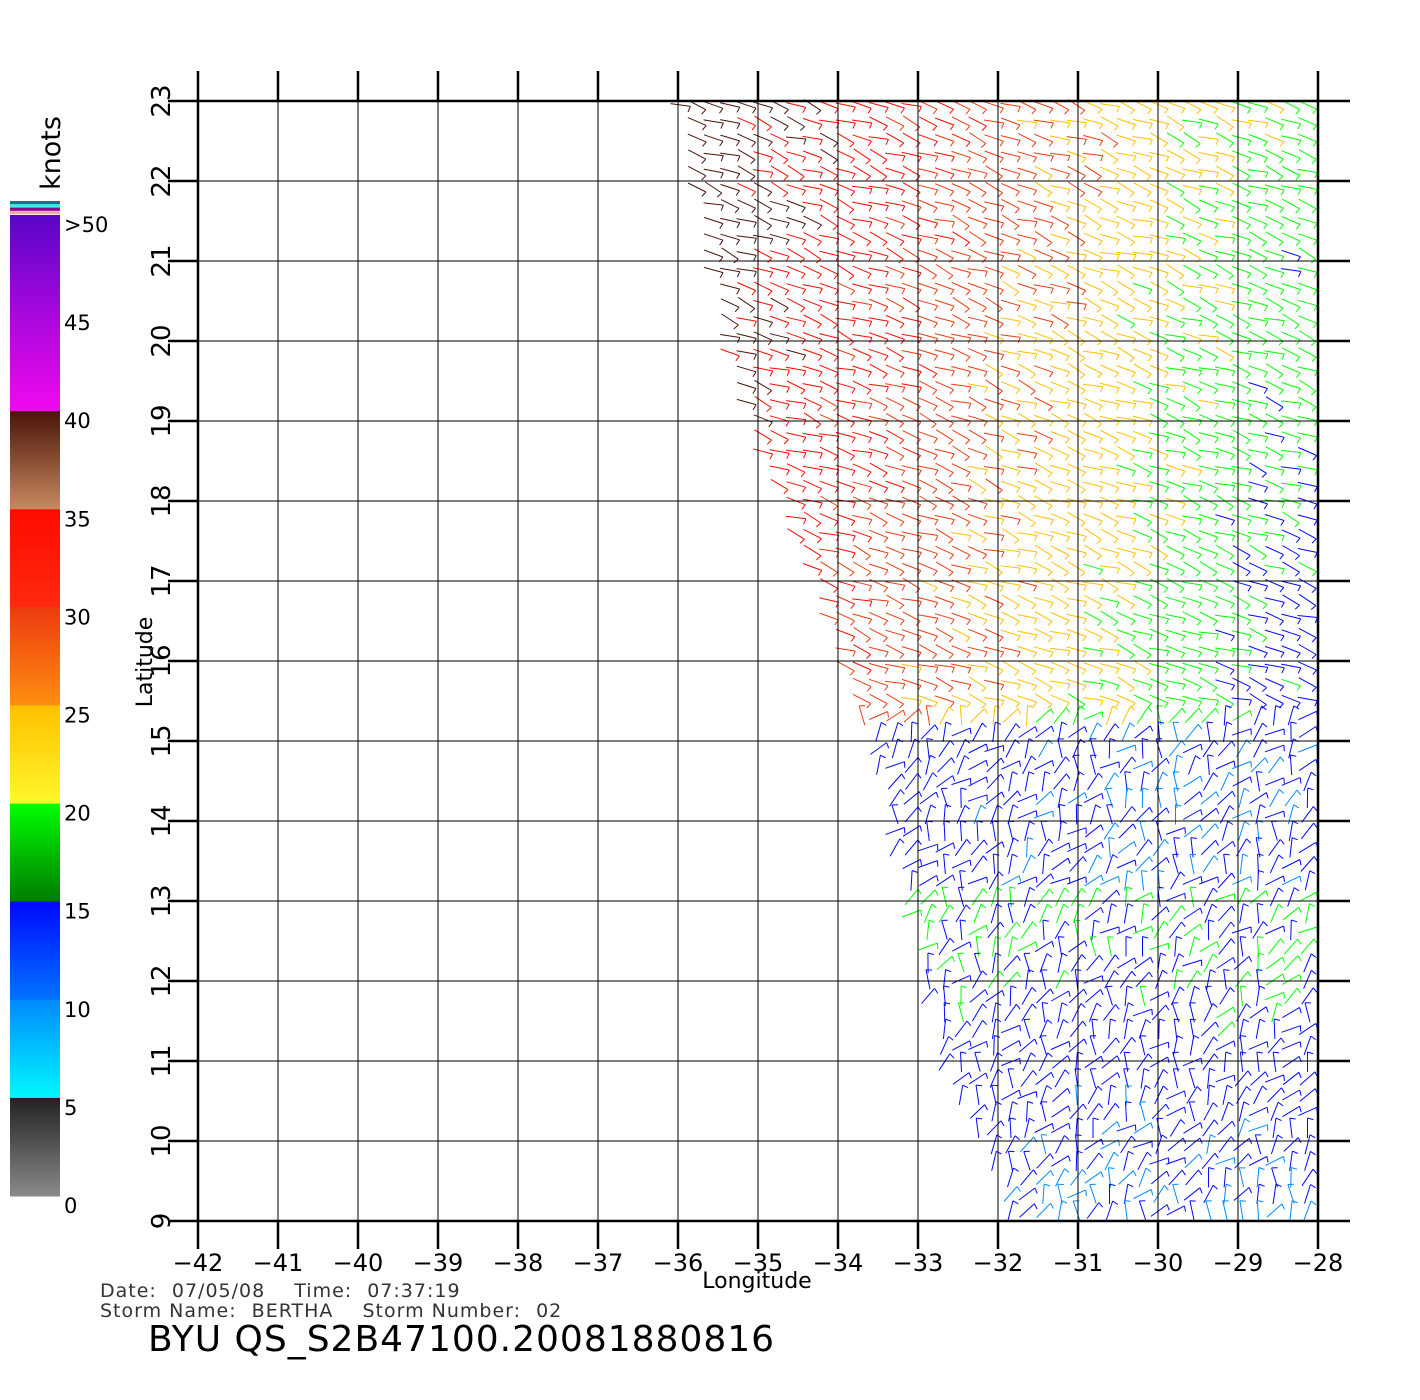 The image size is (1420, 1400). I want to click on longitude-tick-label: −34, so click(838, 1263).